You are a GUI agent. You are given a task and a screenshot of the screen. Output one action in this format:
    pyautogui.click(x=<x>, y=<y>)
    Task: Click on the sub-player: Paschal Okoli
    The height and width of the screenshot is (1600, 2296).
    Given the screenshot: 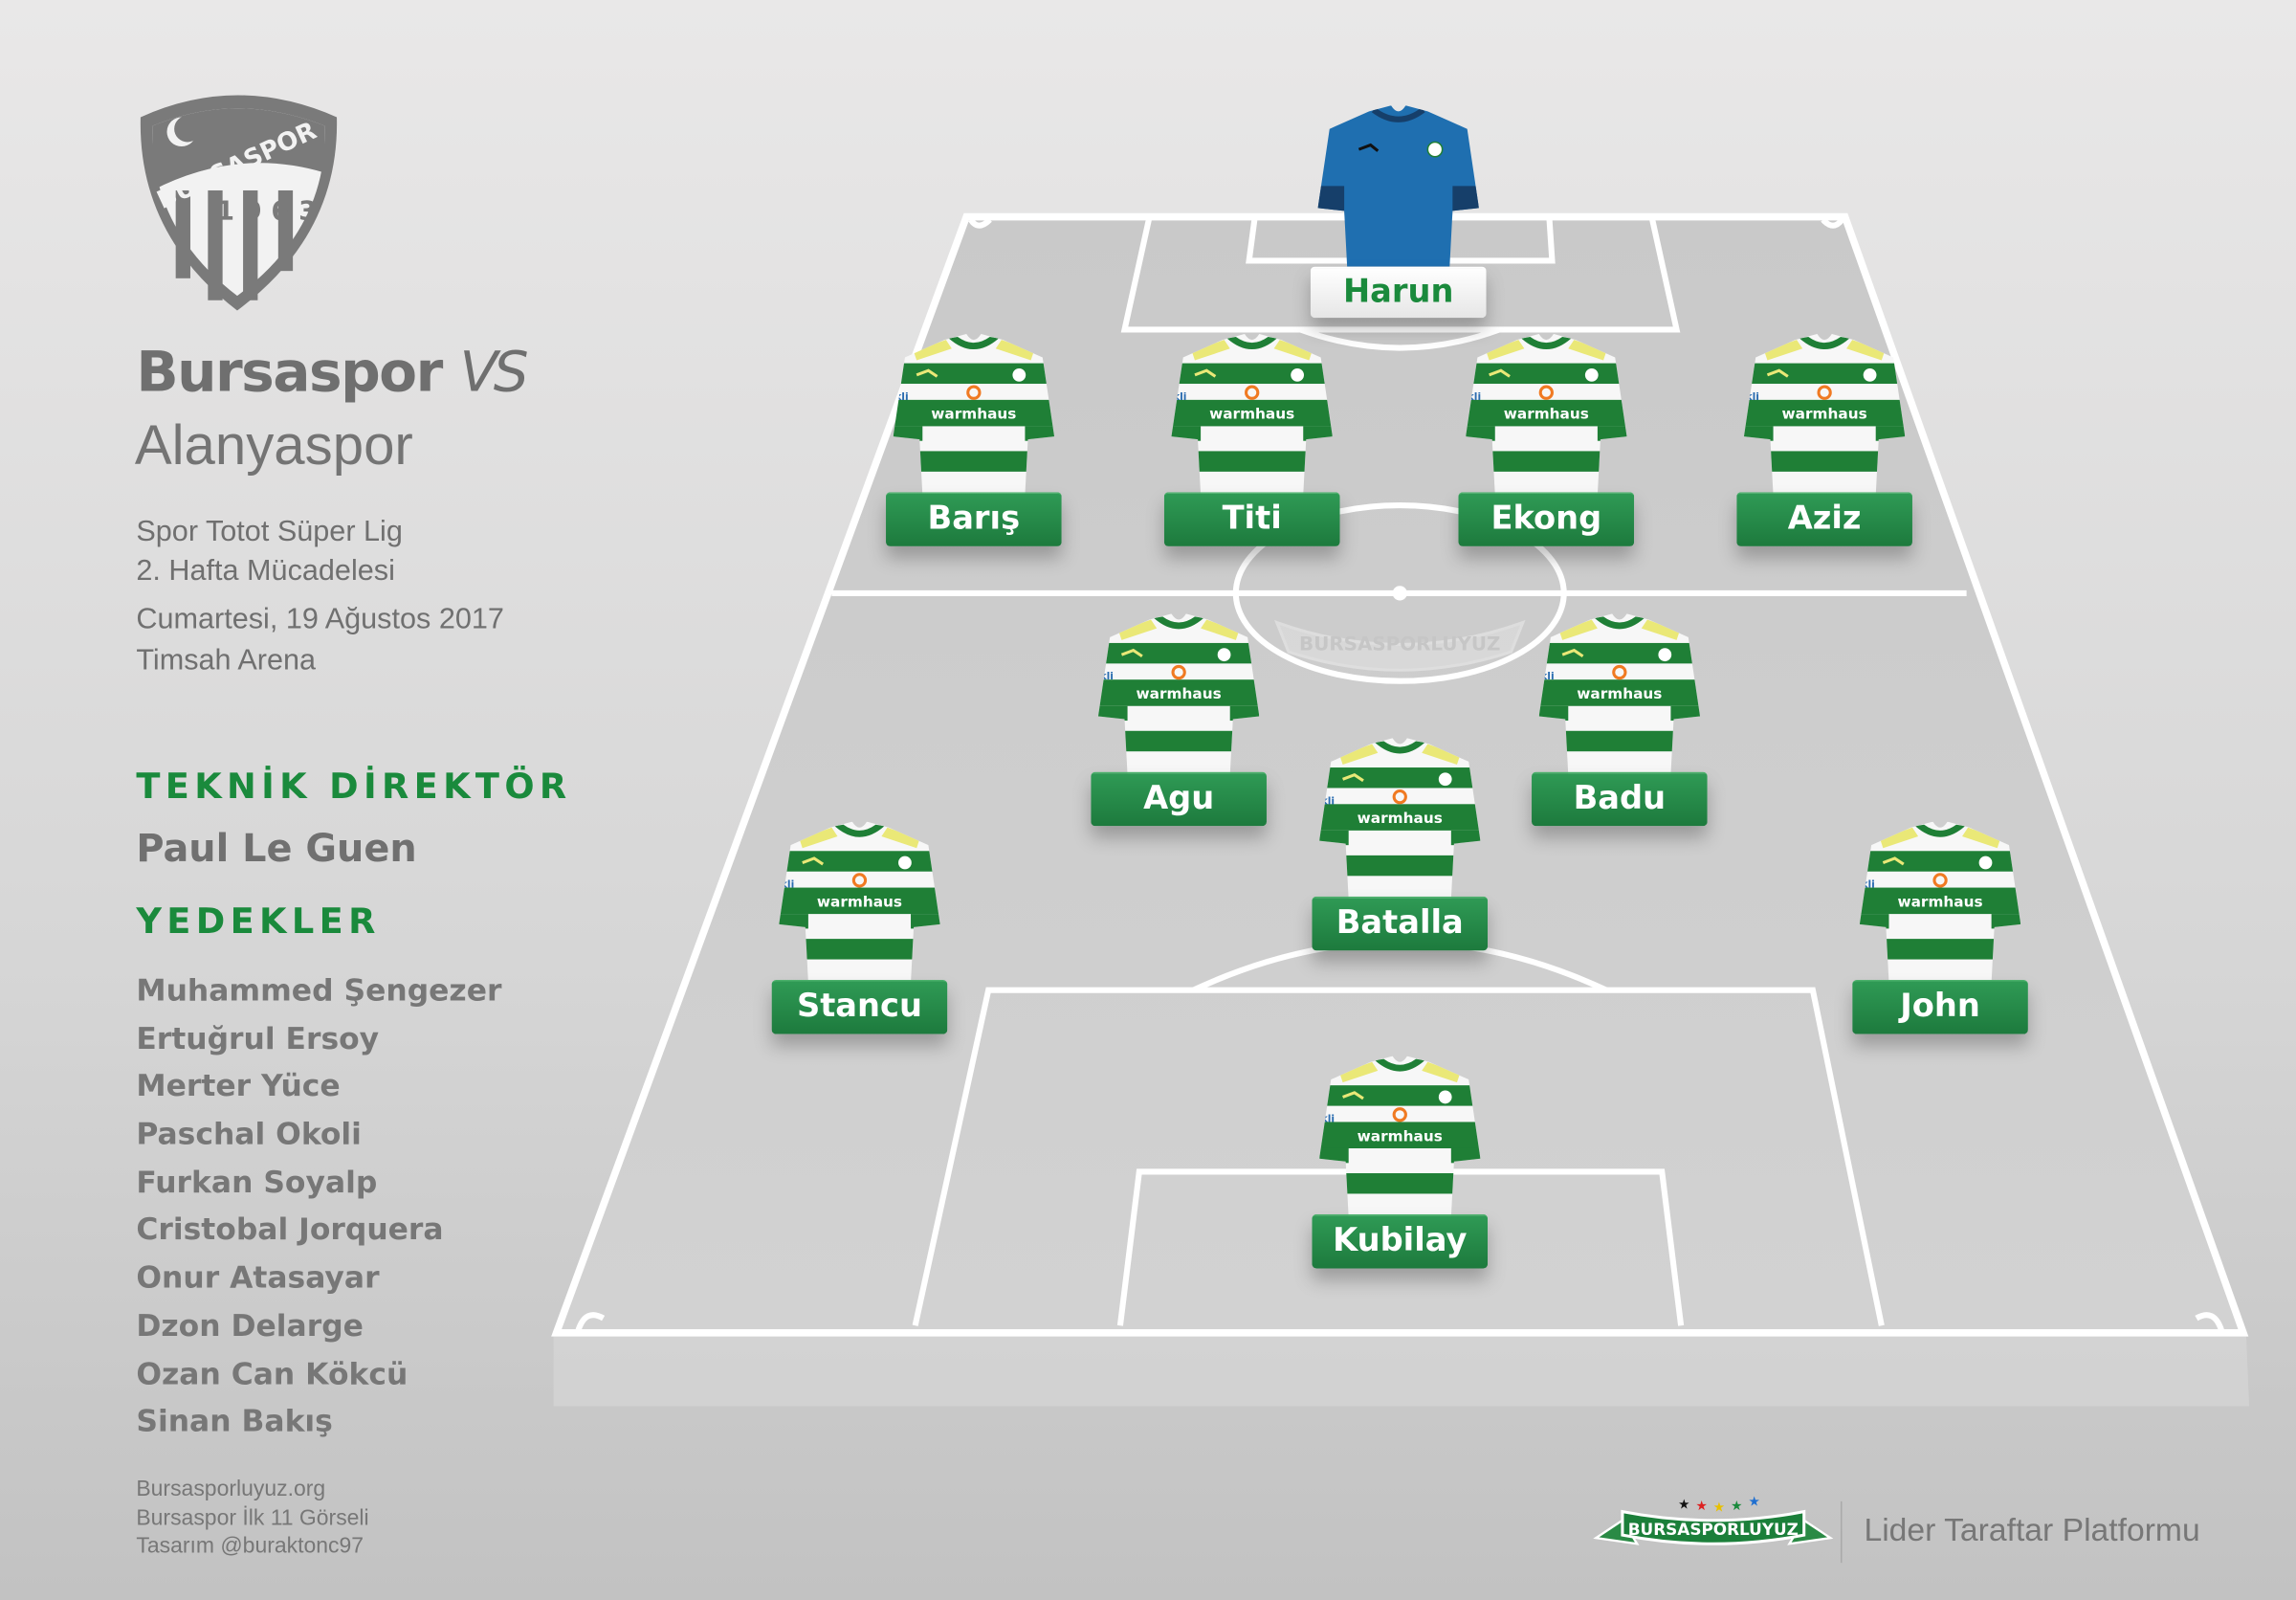 What is the action you would take?
    pyautogui.click(x=249, y=1134)
    